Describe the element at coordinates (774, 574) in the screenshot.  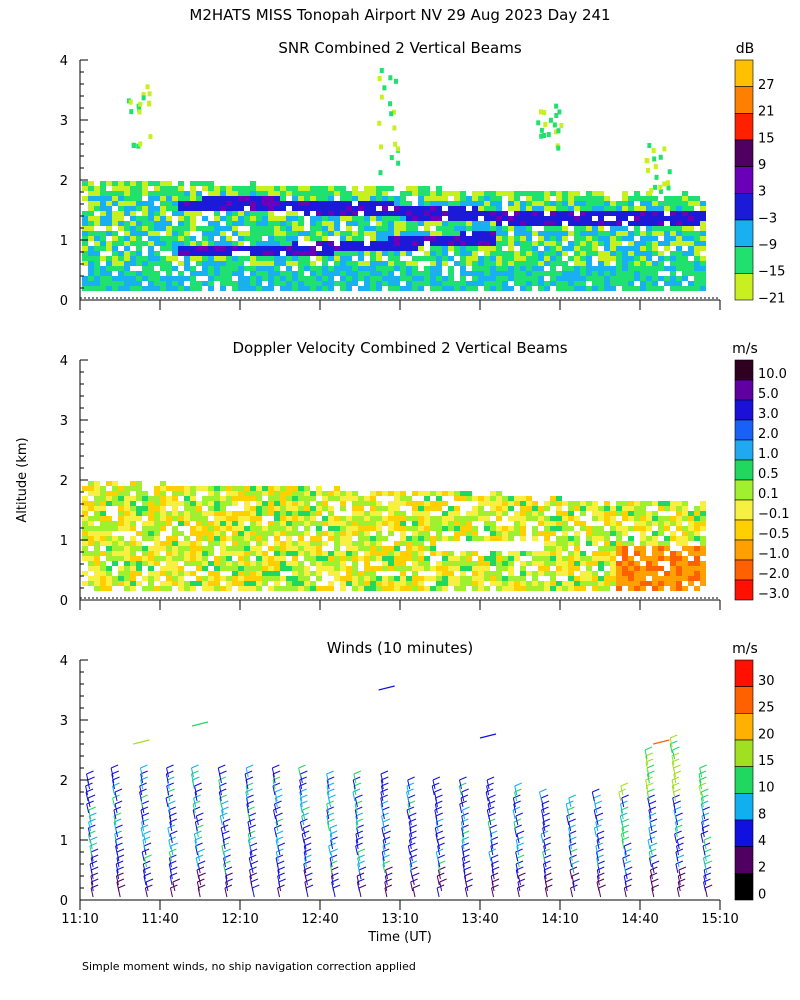
I see `dop-colorbar-label: −2.0` at that location.